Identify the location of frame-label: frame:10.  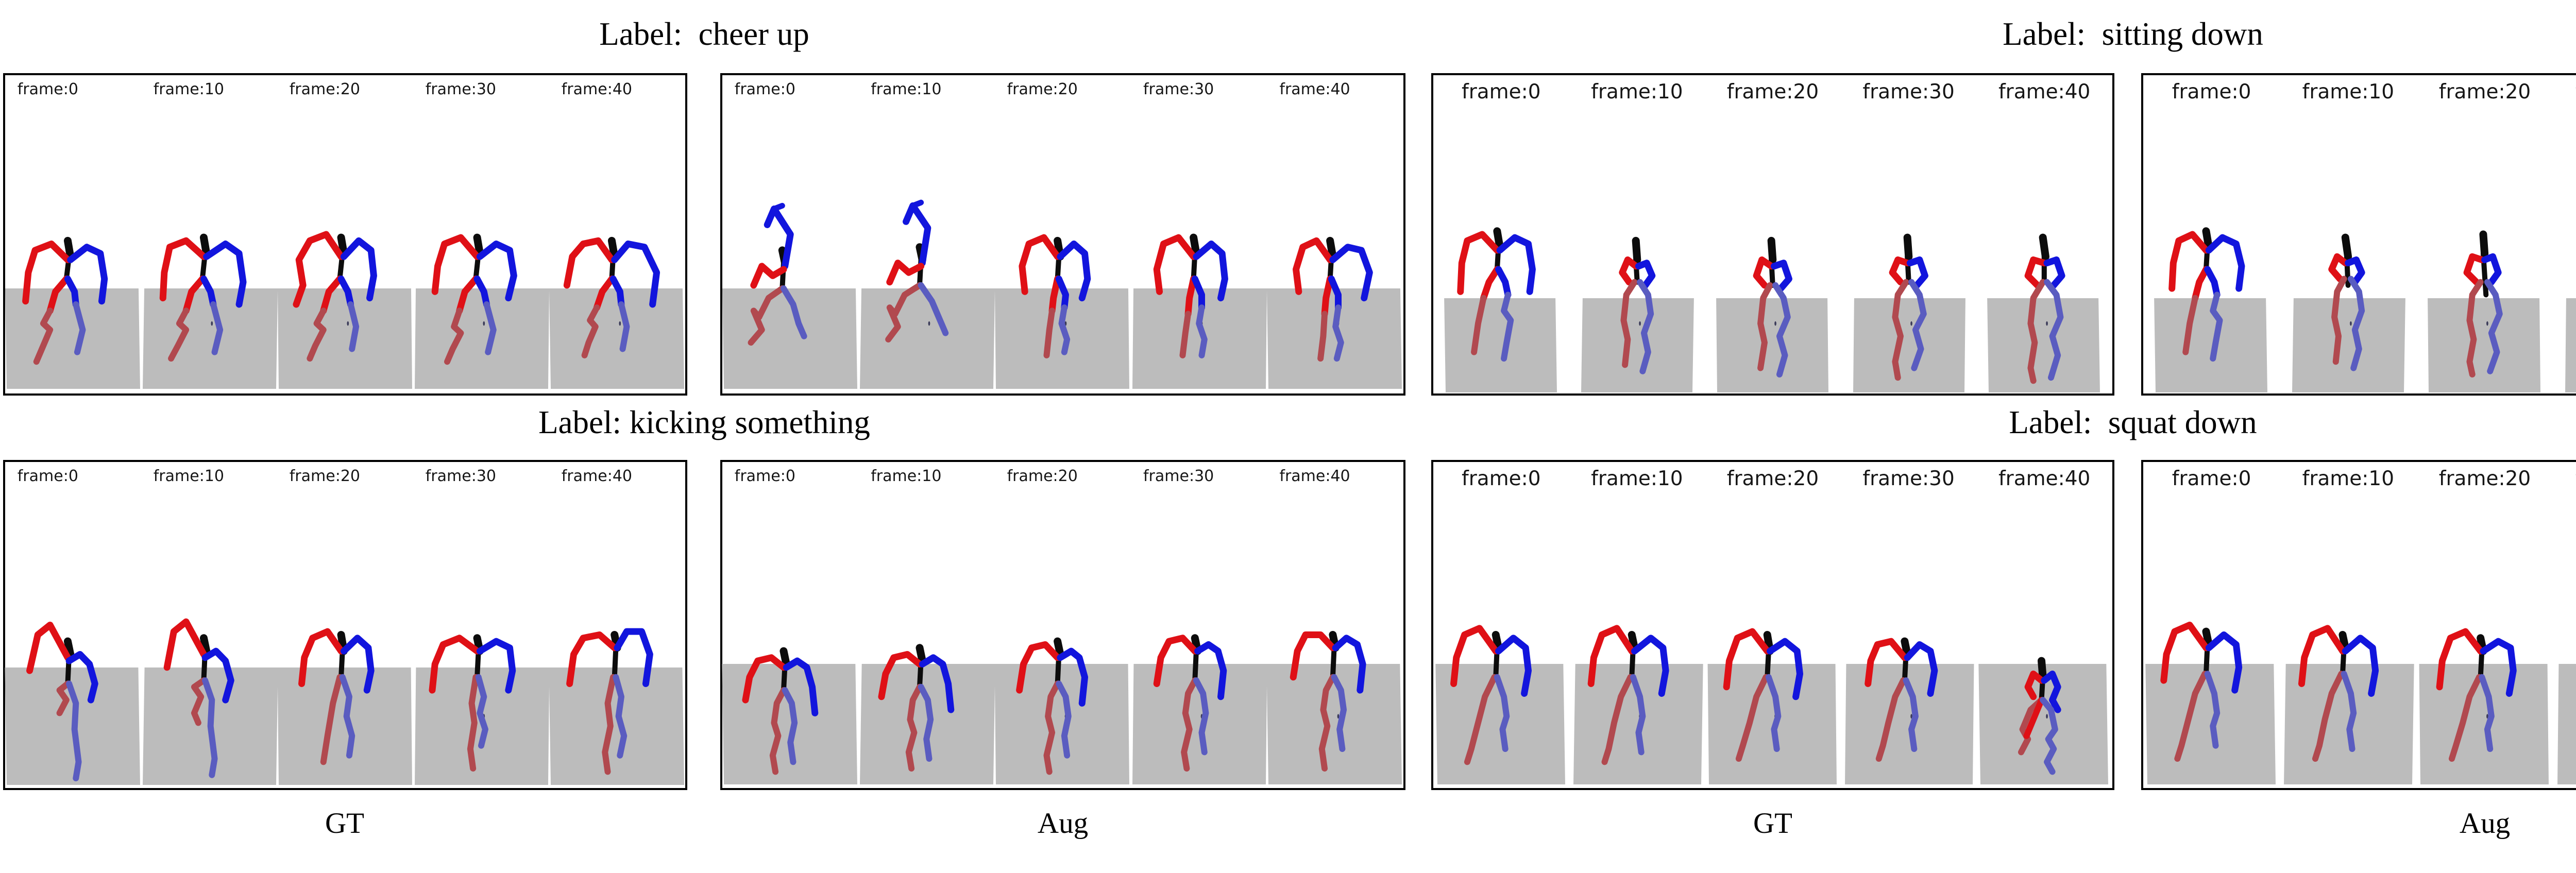
(906, 476).